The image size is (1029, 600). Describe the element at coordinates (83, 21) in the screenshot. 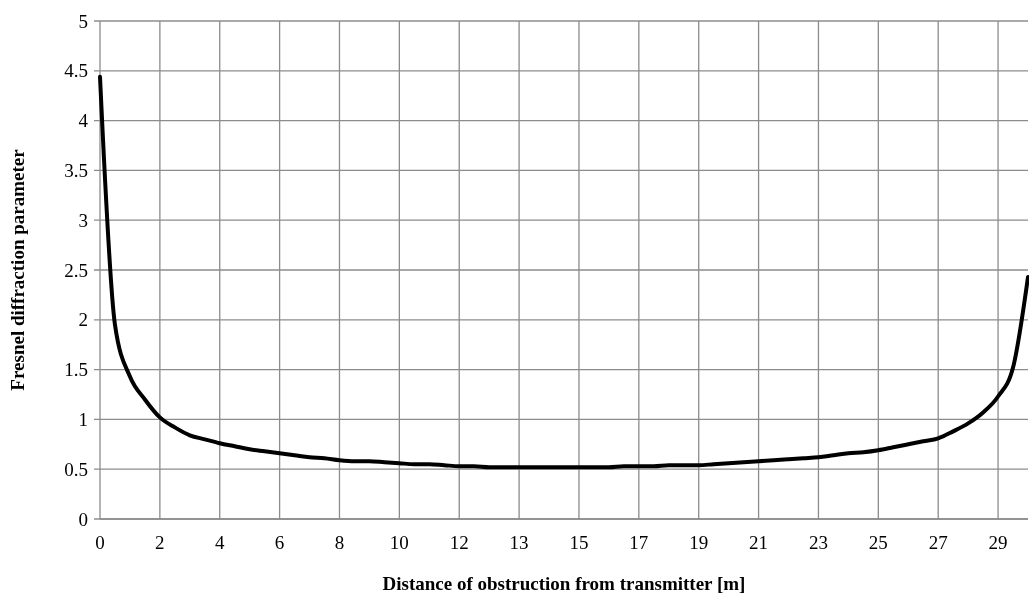

I see `y-tick-label: 5` at that location.